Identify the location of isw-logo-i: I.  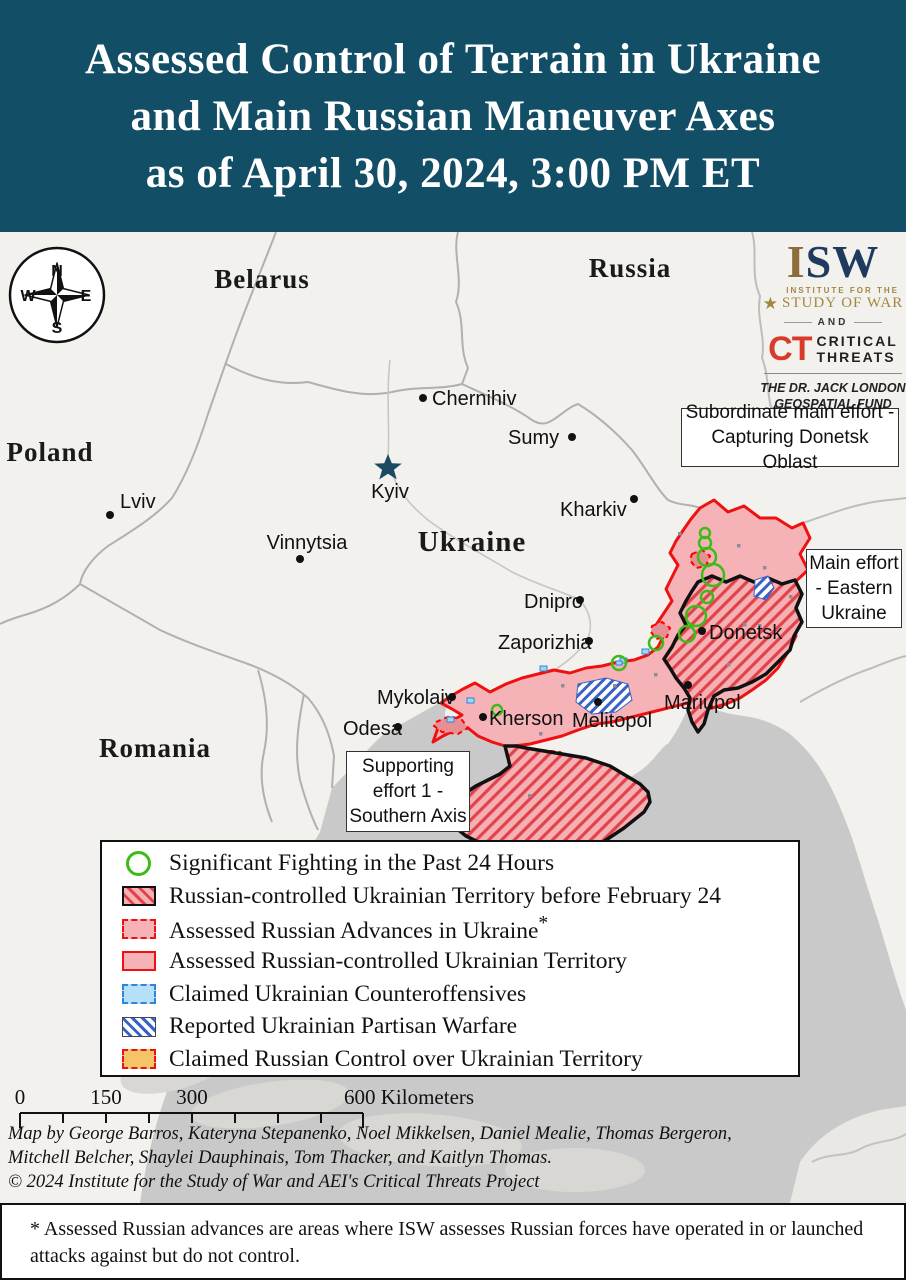
(796, 261).